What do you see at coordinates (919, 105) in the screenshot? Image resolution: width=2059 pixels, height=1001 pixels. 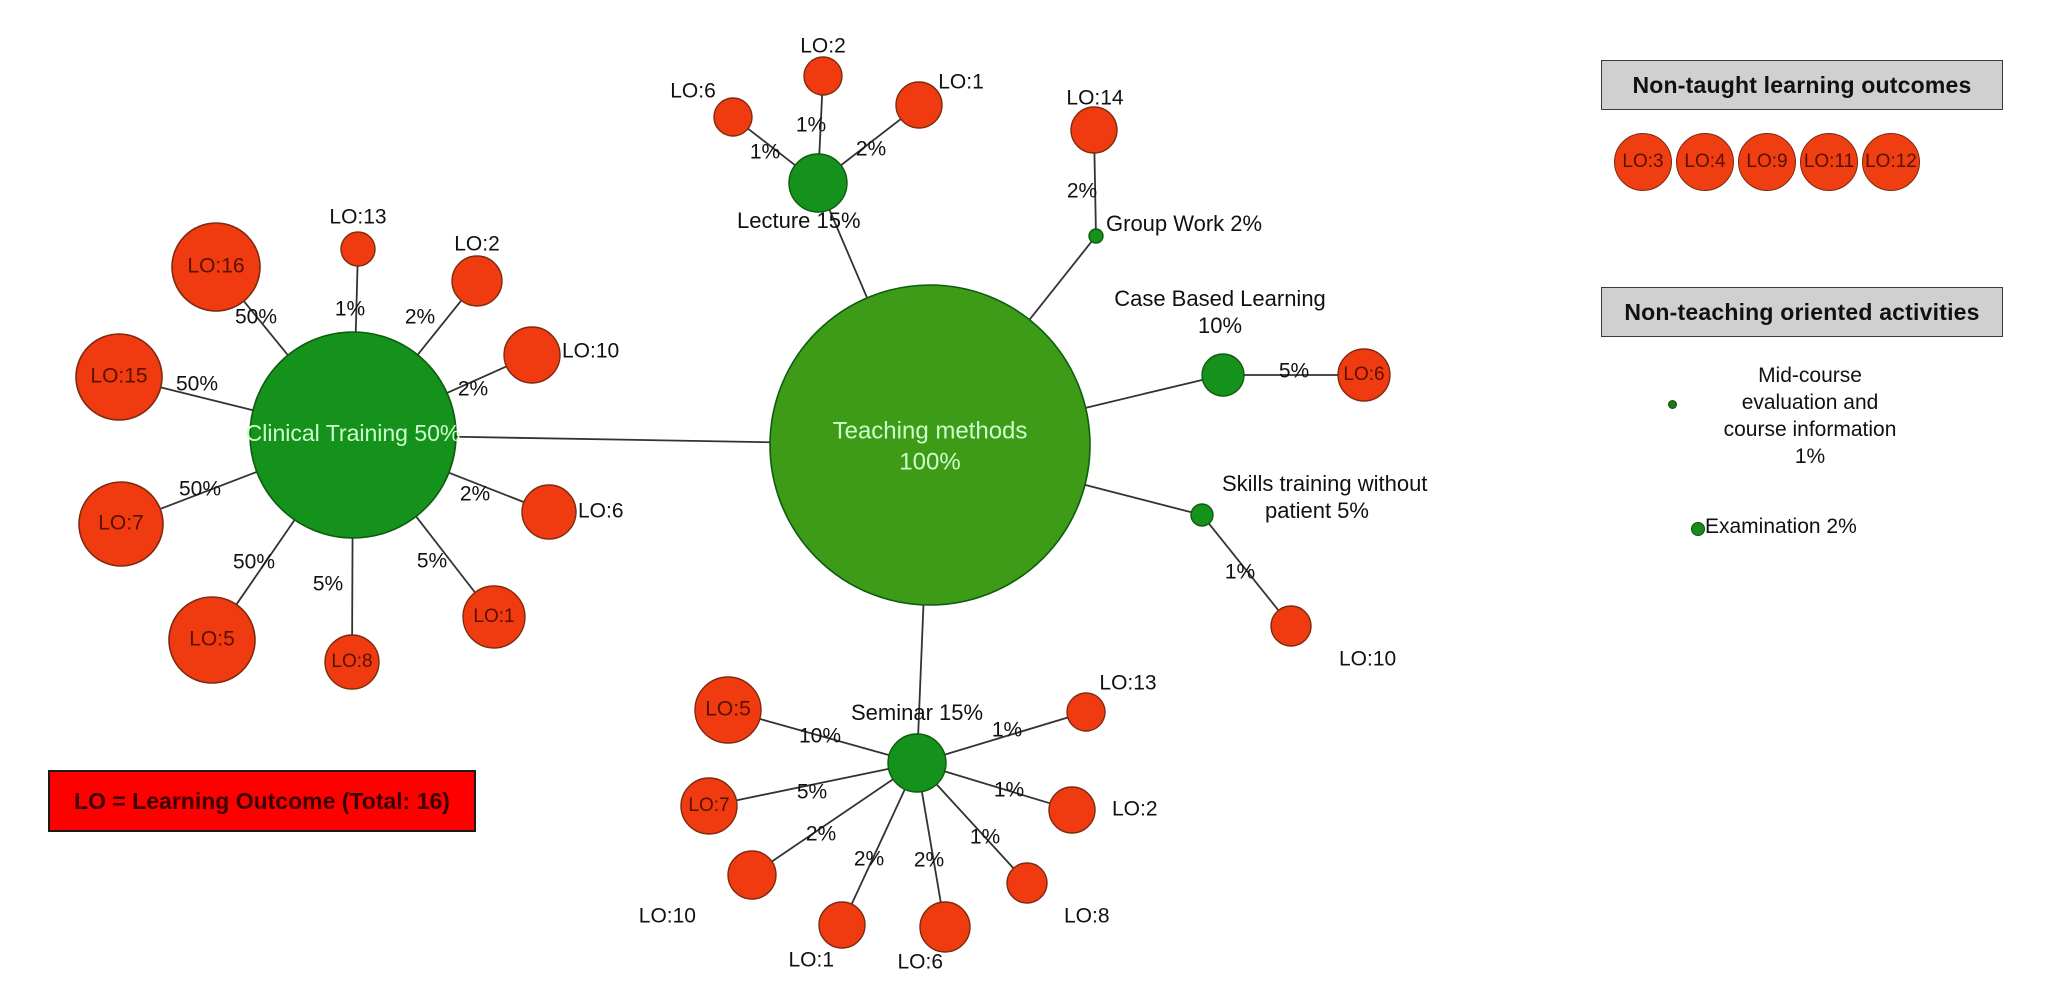 I see `node-lec-lo1` at bounding box center [919, 105].